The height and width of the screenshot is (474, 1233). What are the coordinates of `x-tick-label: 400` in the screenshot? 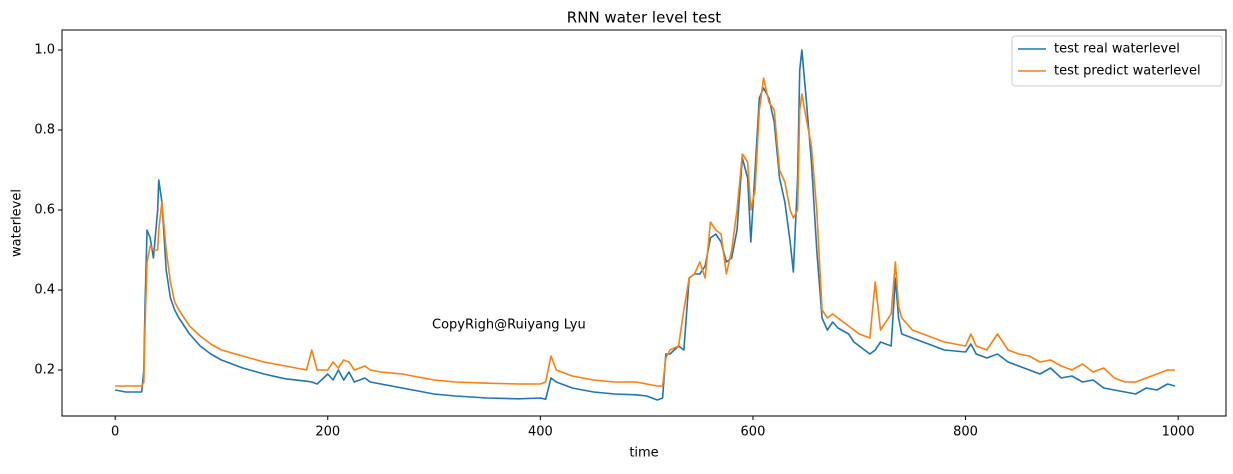 It's located at (540, 432).